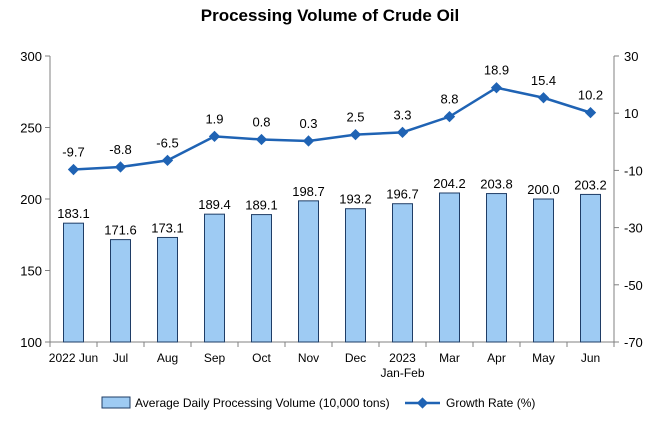 Image resolution: width=660 pixels, height=440 pixels. Describe the element at coordinates (73, 358) in the screenshot. I see `category-label: 2022 Jun` at that location.